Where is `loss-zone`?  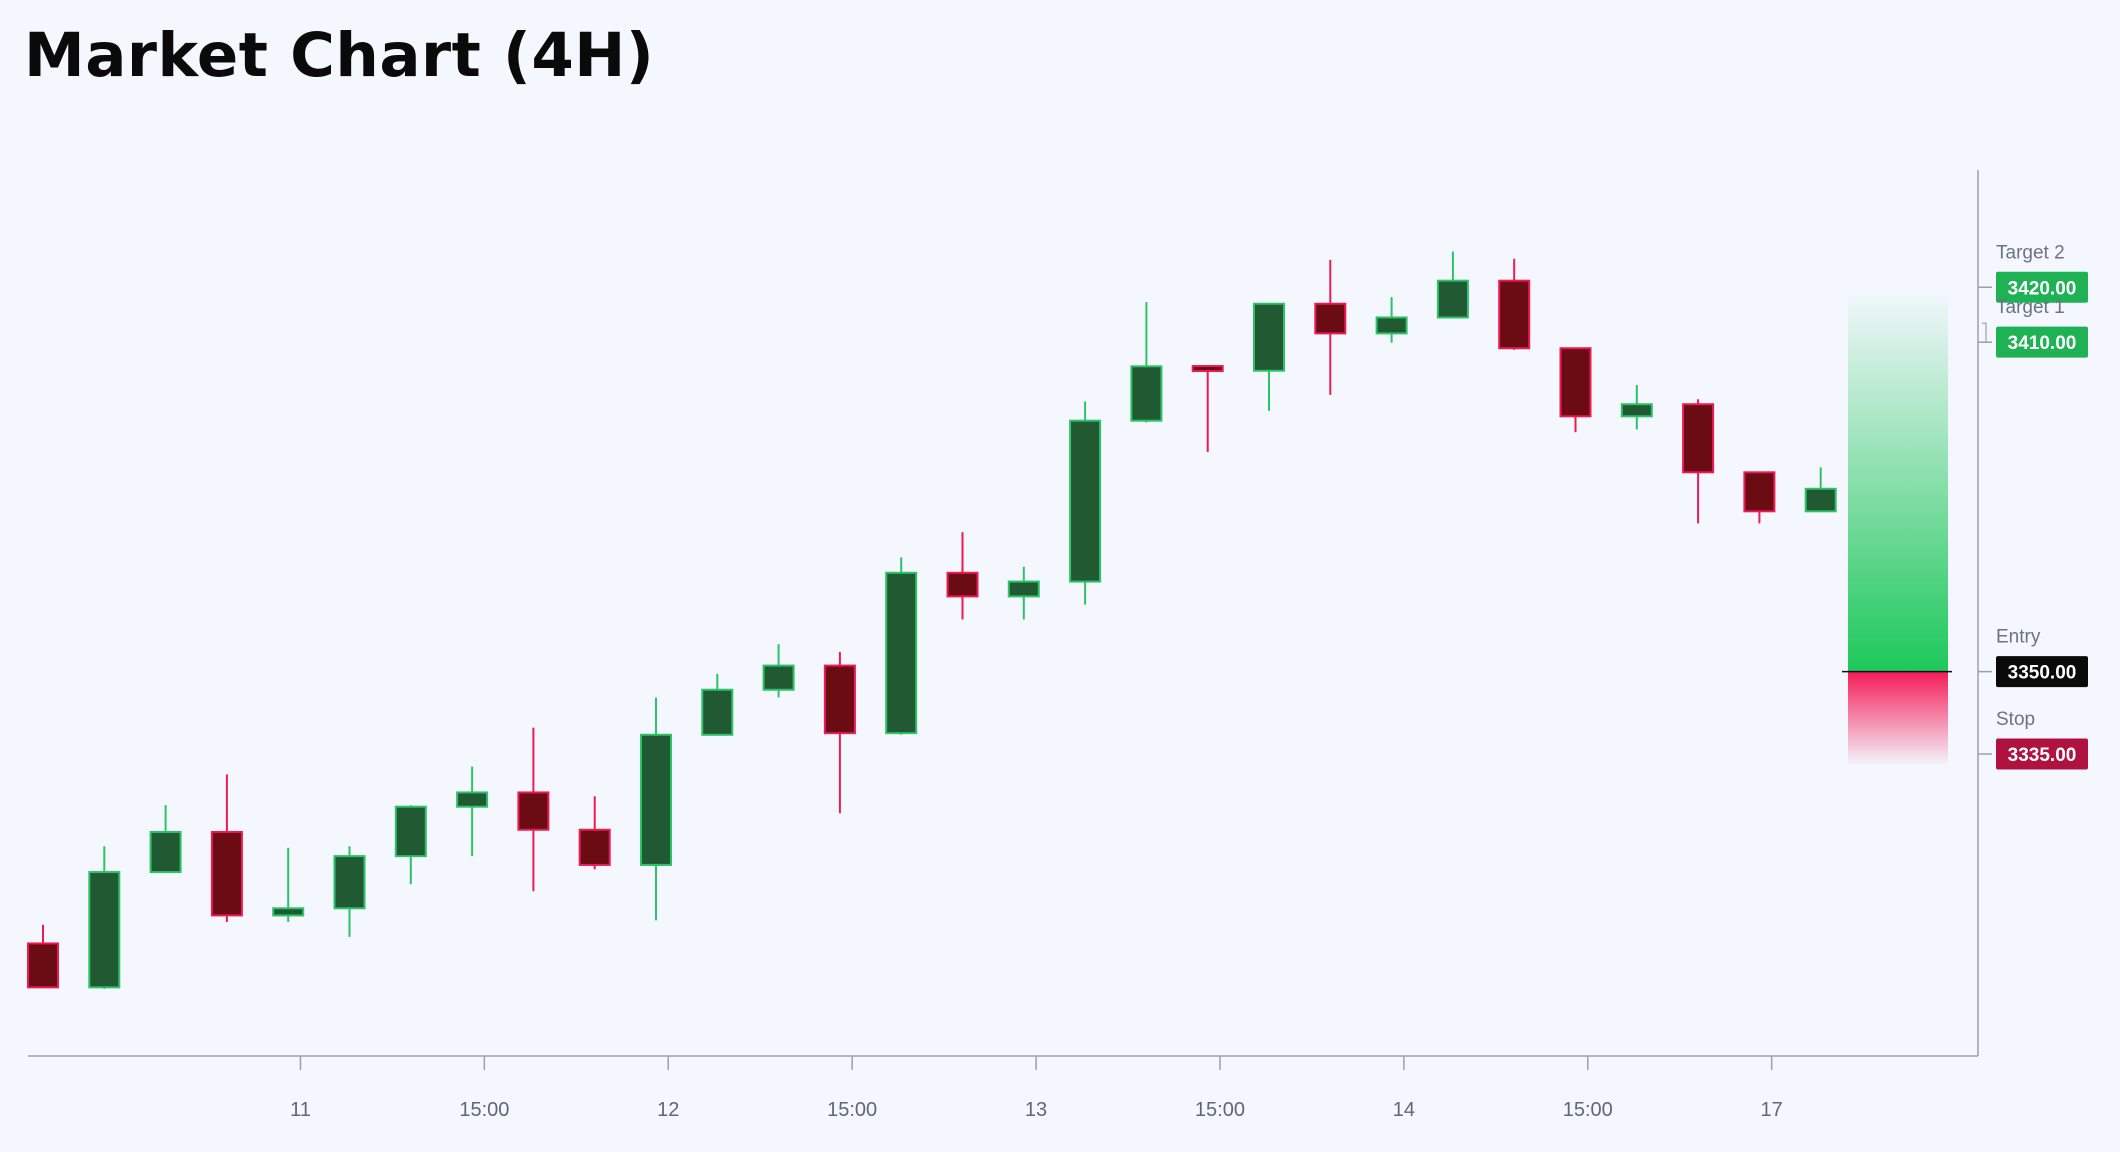
loss-zone is located at coordinates (1898, 717).